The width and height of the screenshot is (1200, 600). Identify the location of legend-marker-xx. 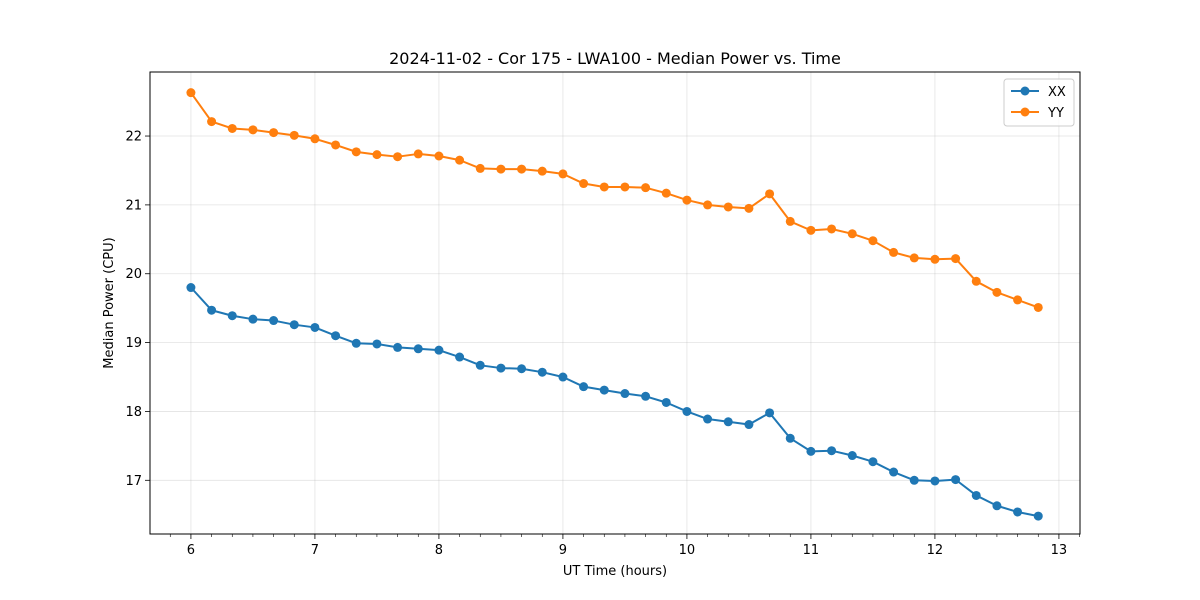
(1025, 91).